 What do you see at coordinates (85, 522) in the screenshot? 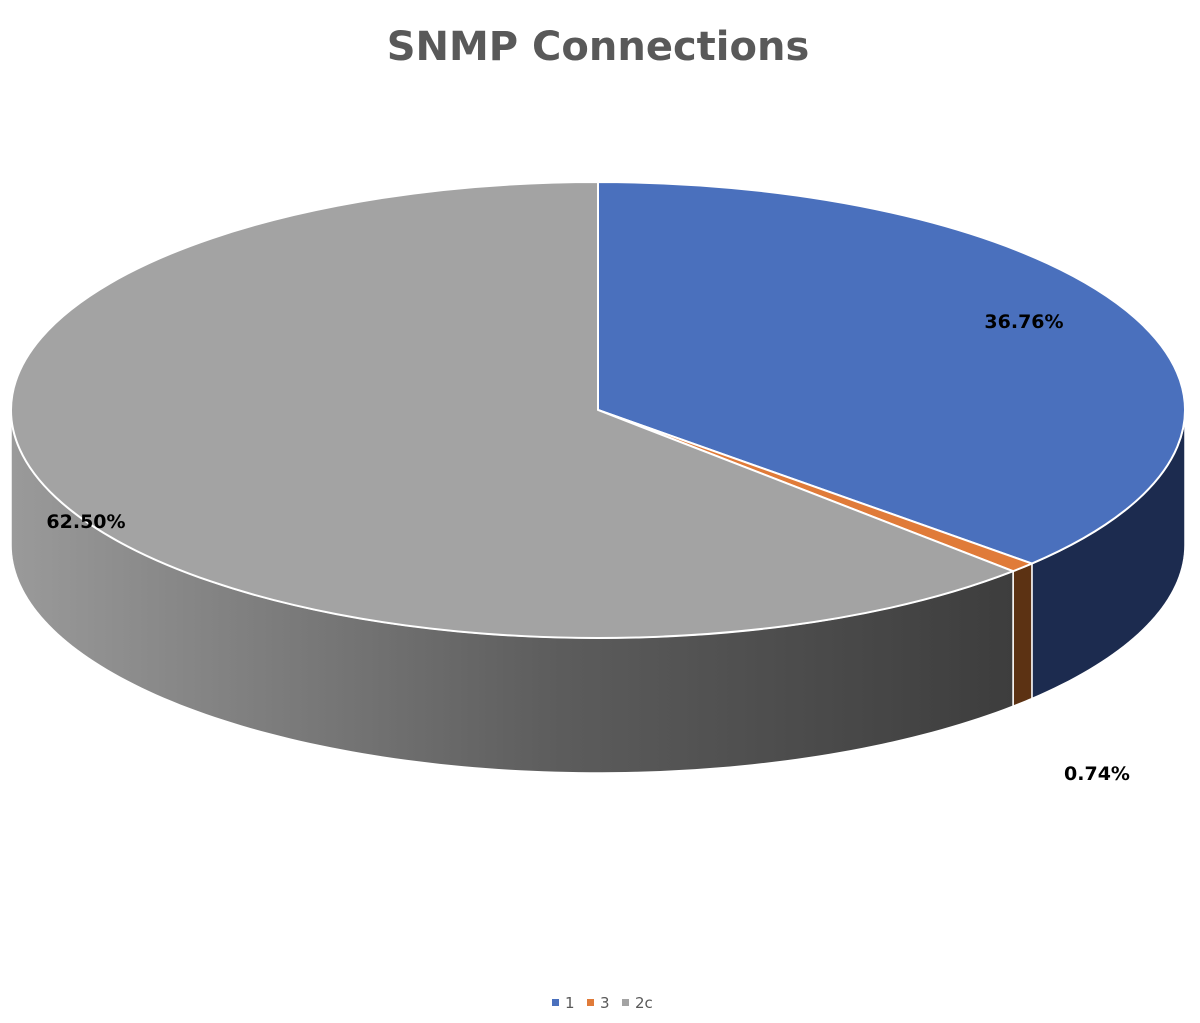
I see `data-label-2c: 62.50%` at bounding box center [85, 522].